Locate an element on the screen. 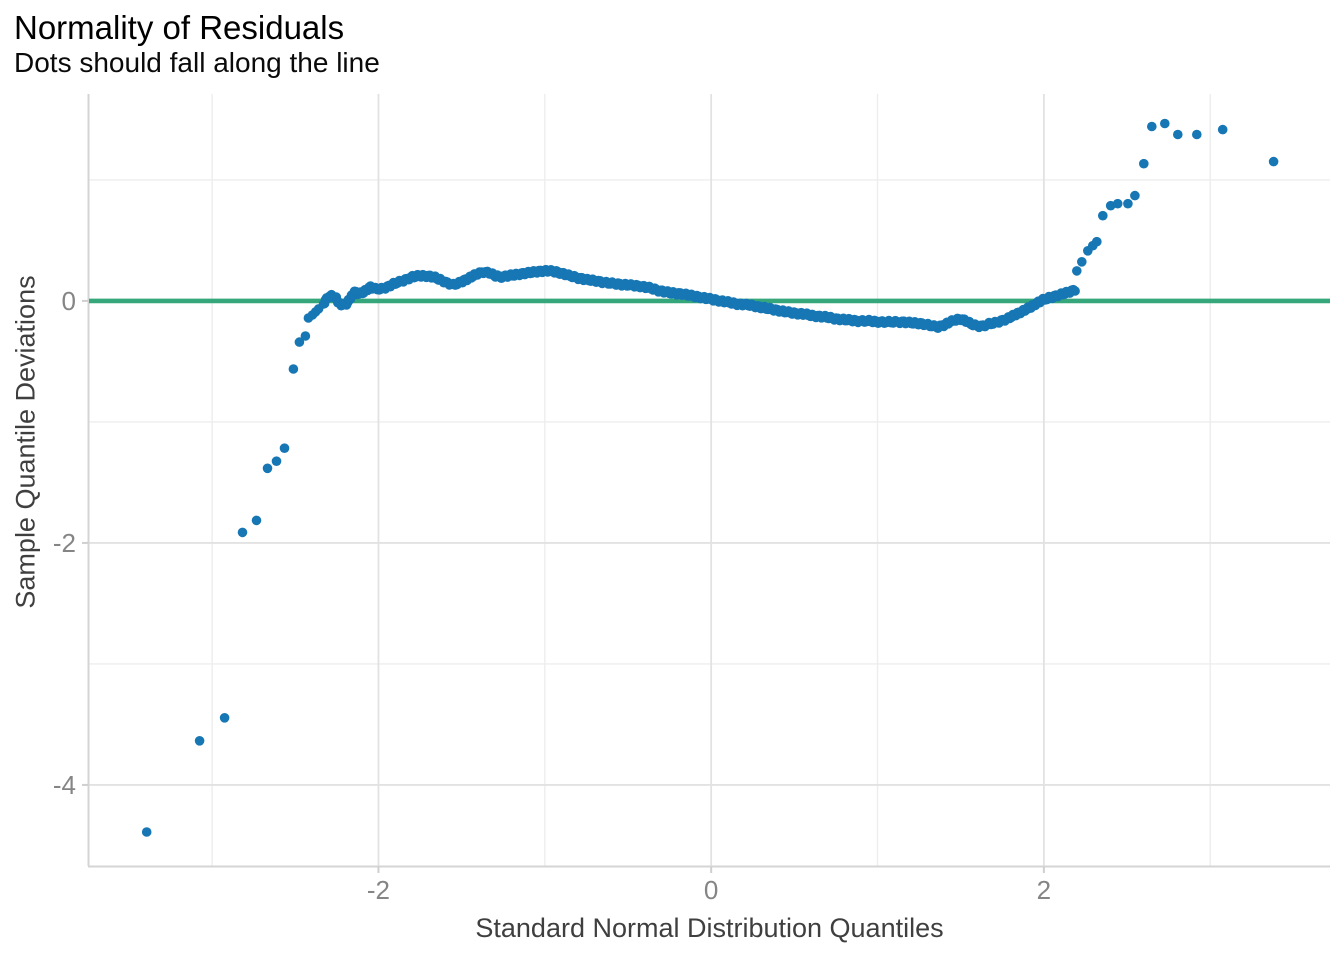  x-tick-label: 0 is located at coordinates (711, 890).